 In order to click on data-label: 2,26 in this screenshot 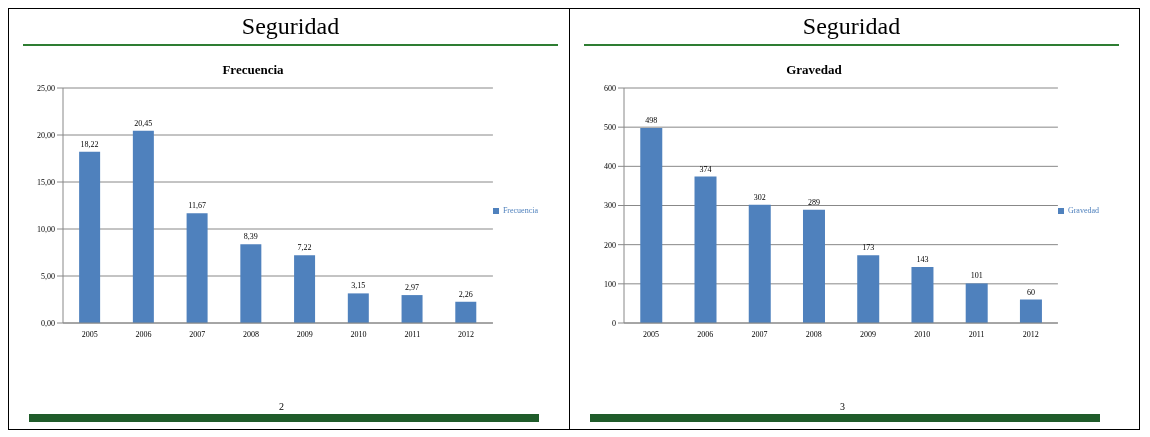, I will do `click(465, 294)`.